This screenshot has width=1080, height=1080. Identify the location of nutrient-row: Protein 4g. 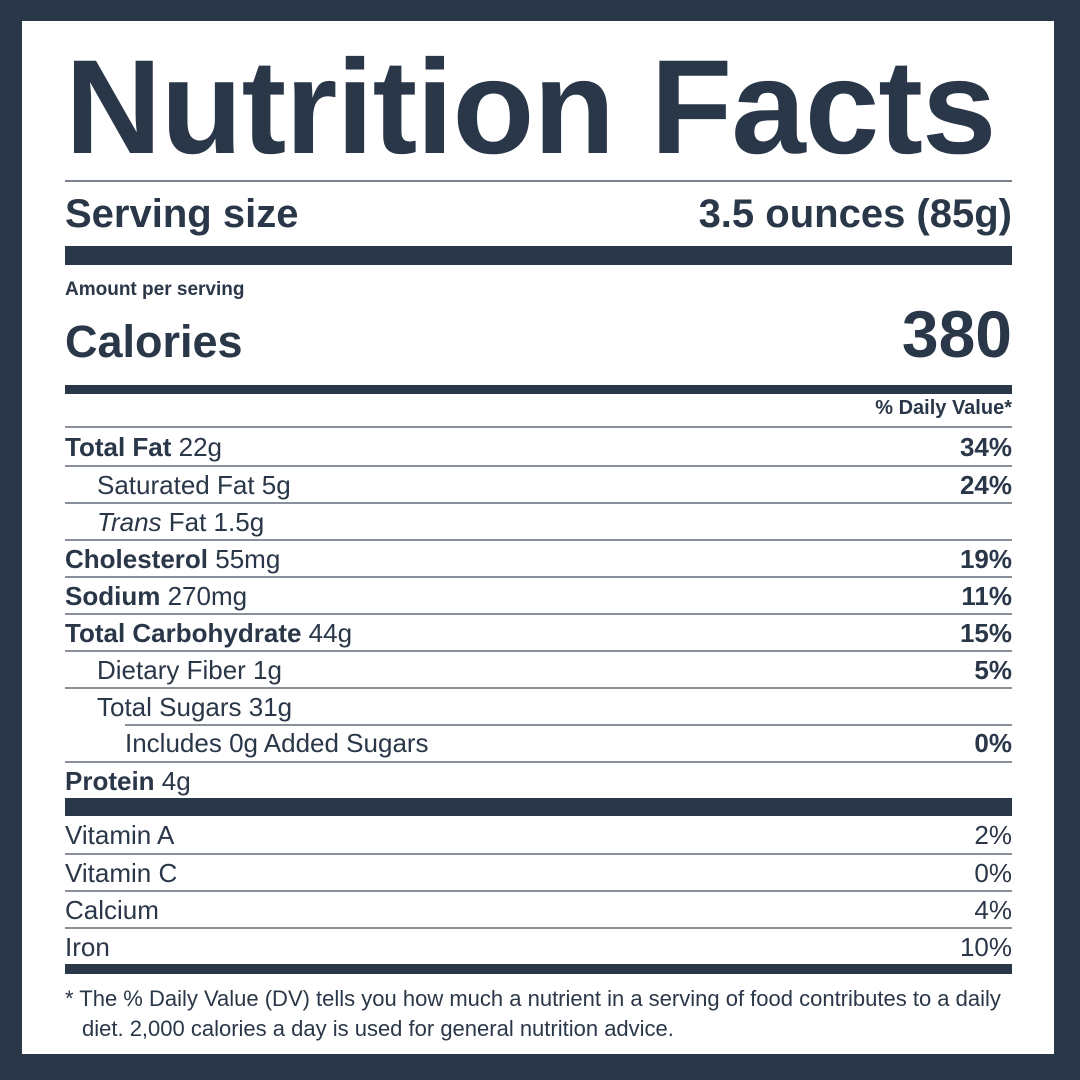
(538, 779).